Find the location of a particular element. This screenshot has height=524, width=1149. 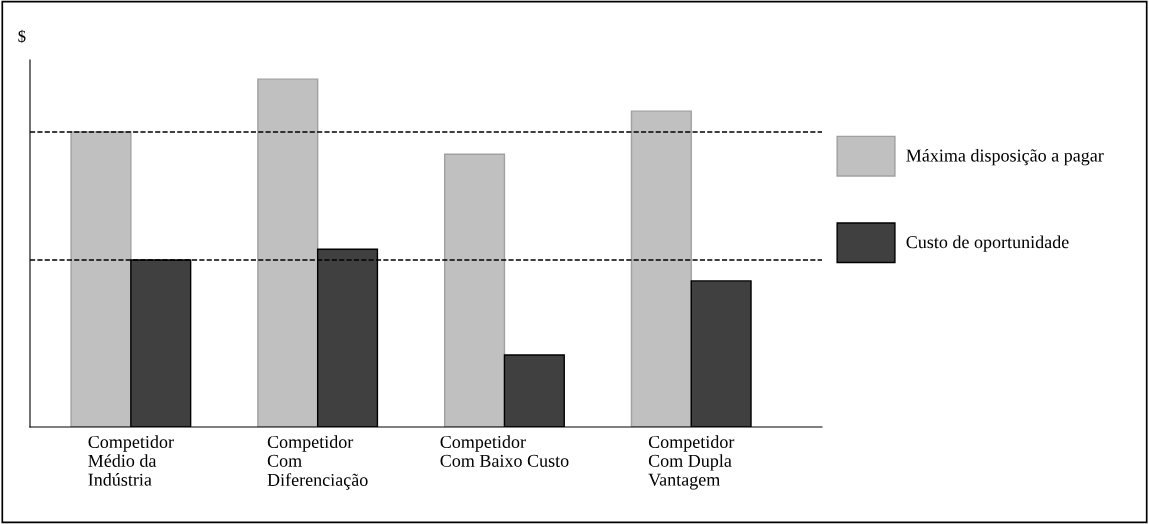

legend-label: Custo de oportunidade is located at coordinates (987, 243).